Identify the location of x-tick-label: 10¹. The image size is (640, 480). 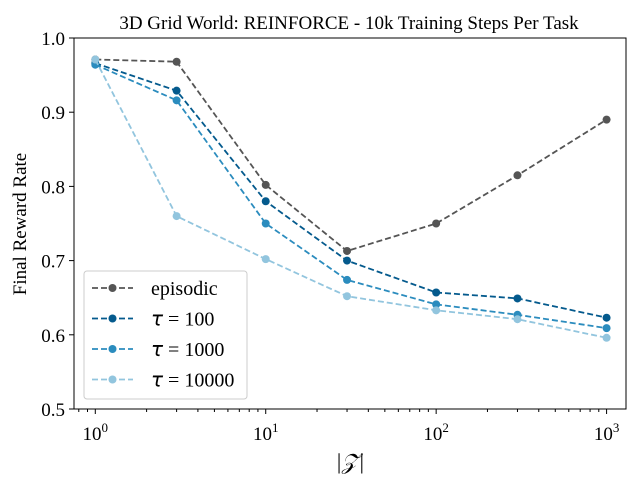
(266, 432).